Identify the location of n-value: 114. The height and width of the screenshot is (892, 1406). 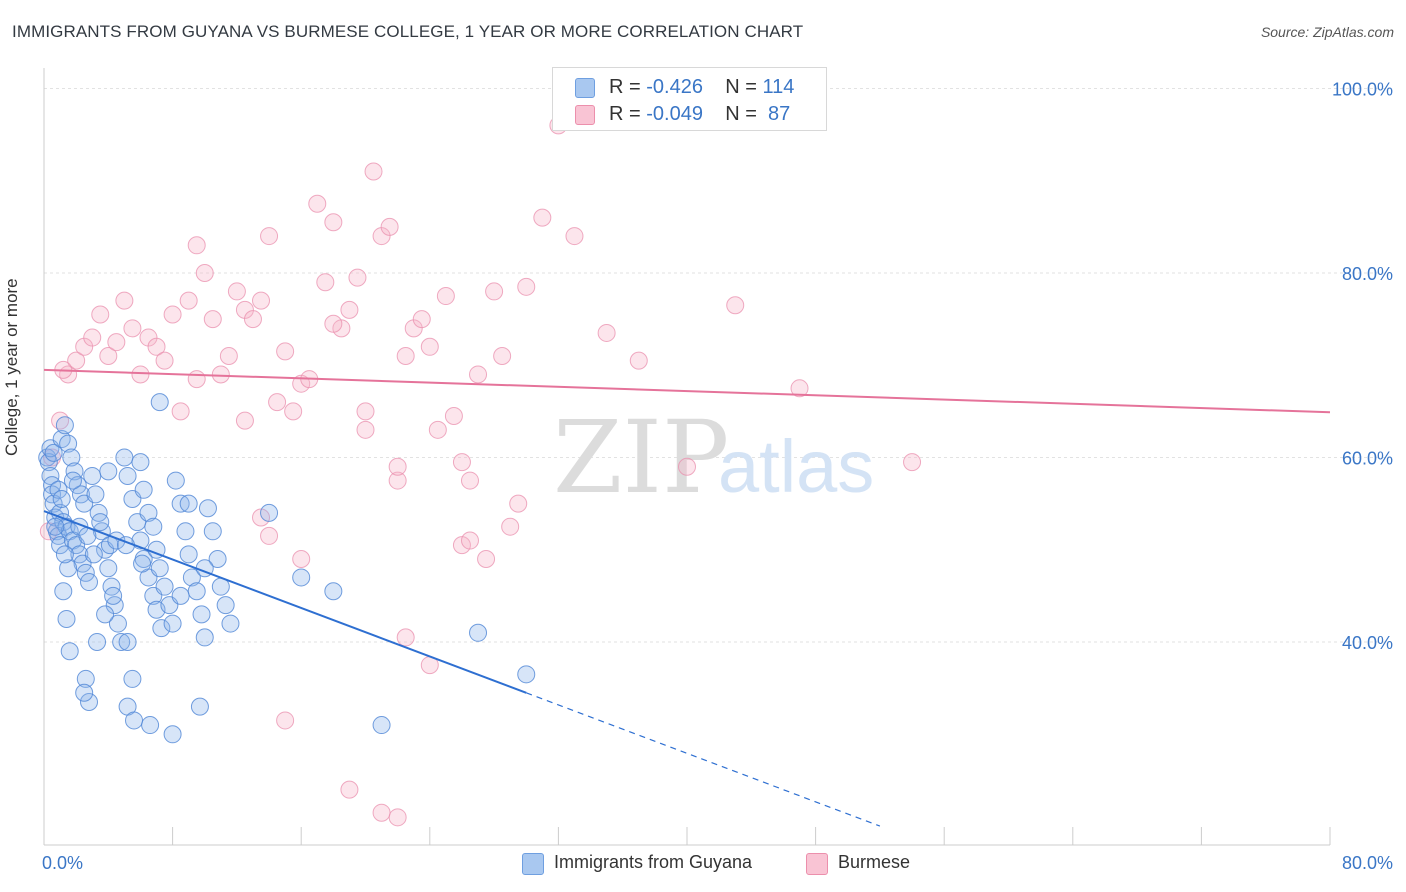
(778, 87).